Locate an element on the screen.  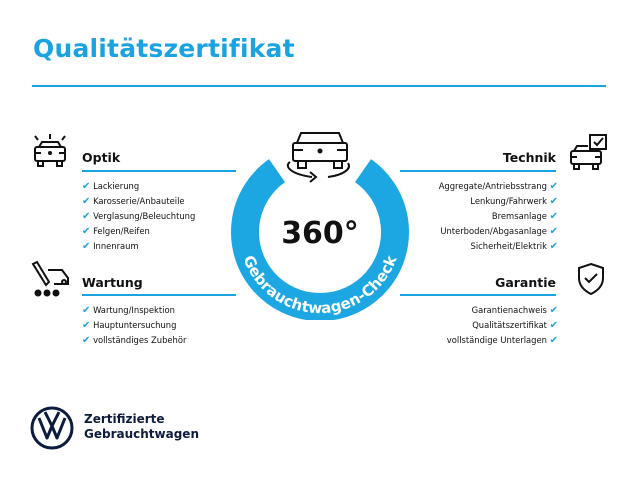
list-item: Sicherheit/Elektrik ✔ is located at coordinates (514, 246).